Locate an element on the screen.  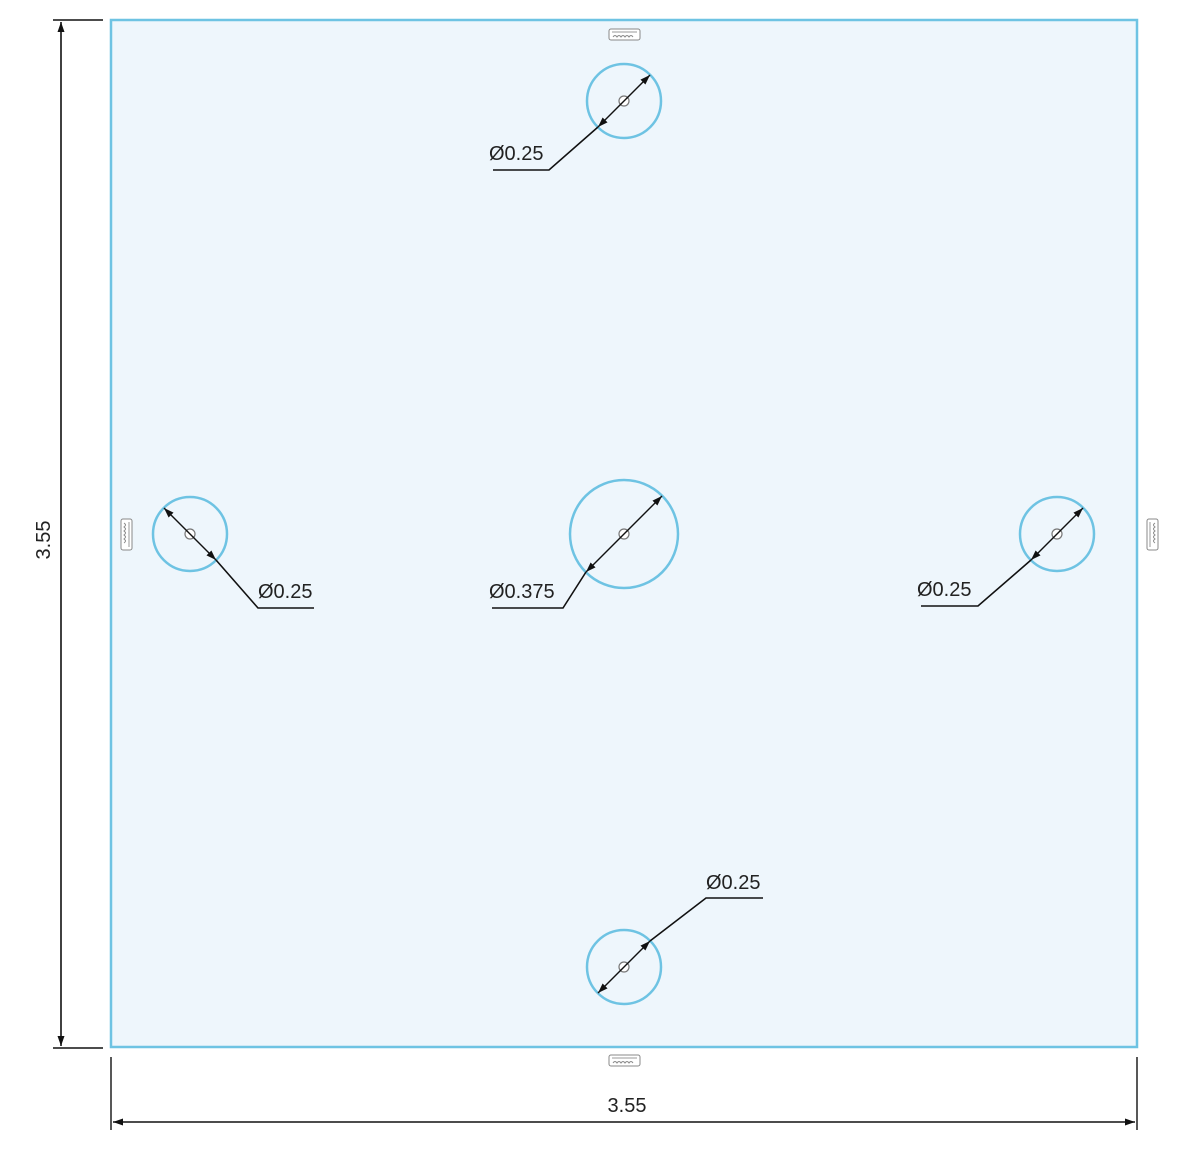
top-edge-constraint-icon is located at coordinates (624, 34).